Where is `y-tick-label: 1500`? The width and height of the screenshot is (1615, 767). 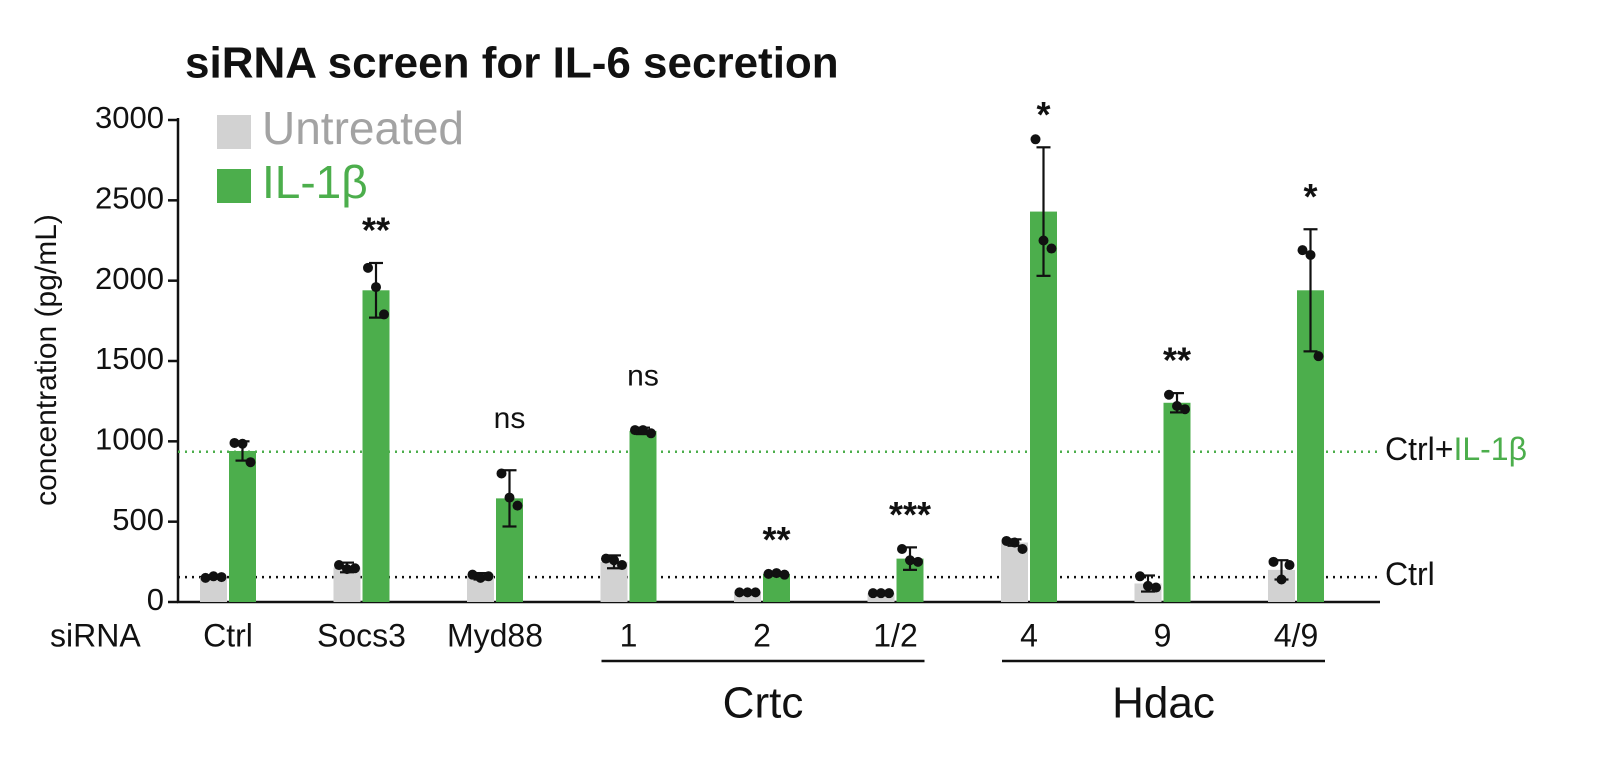
y-tick-label: 1500 is located at coordinates (129, 358).